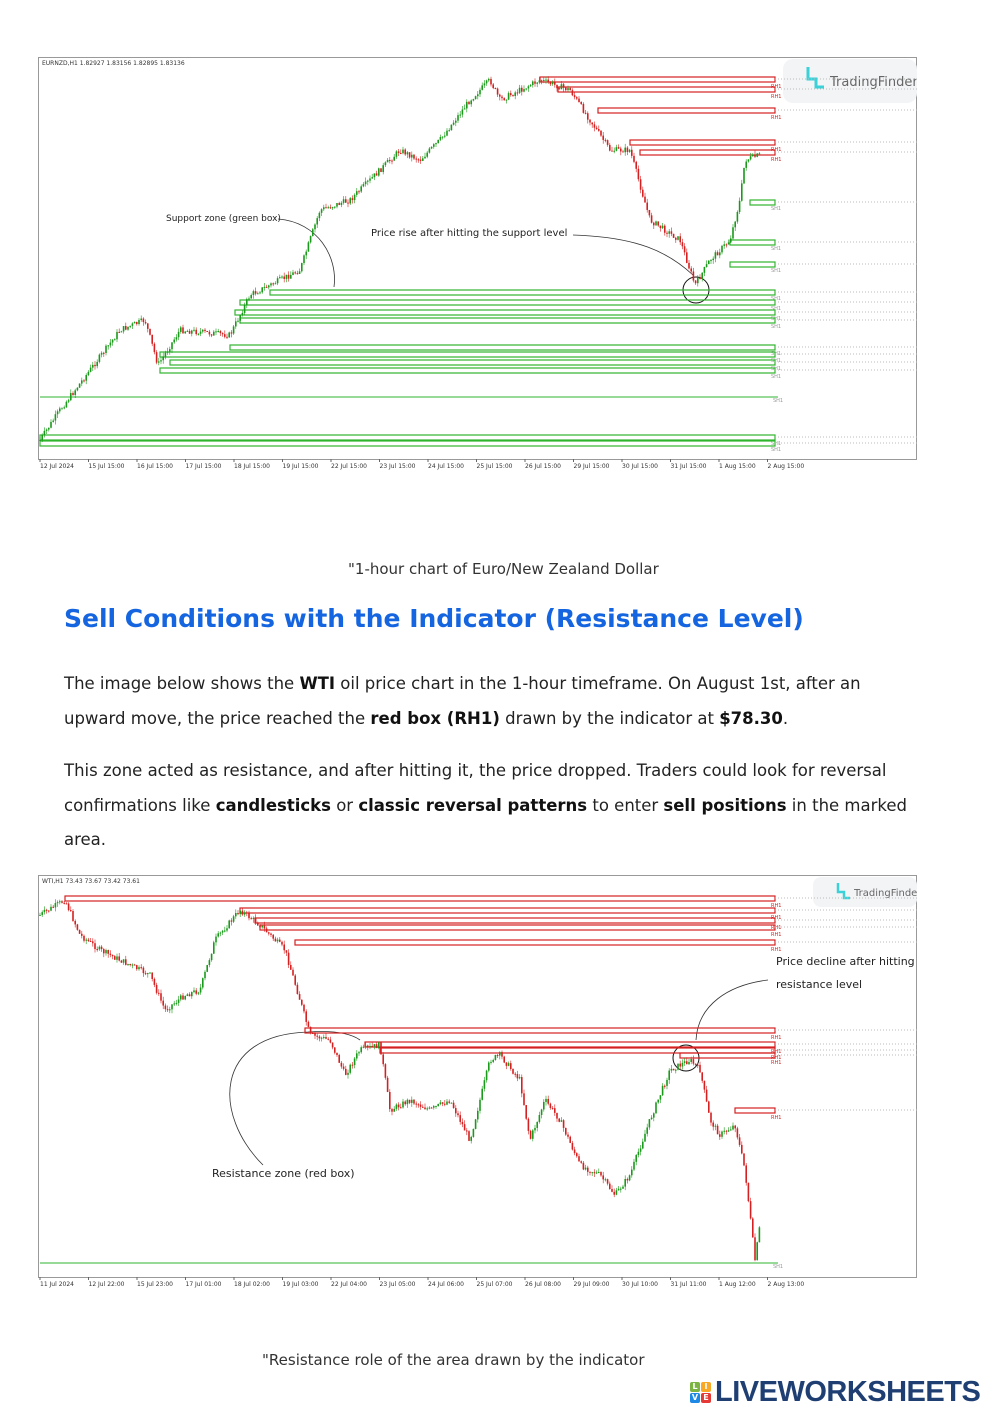 The height and width of the screenshot is (1415, 1000). Describe the element at coordinates (786, 466) in the screenshot. I see `x-axis-label: 2 Aug 15:00` at that location.